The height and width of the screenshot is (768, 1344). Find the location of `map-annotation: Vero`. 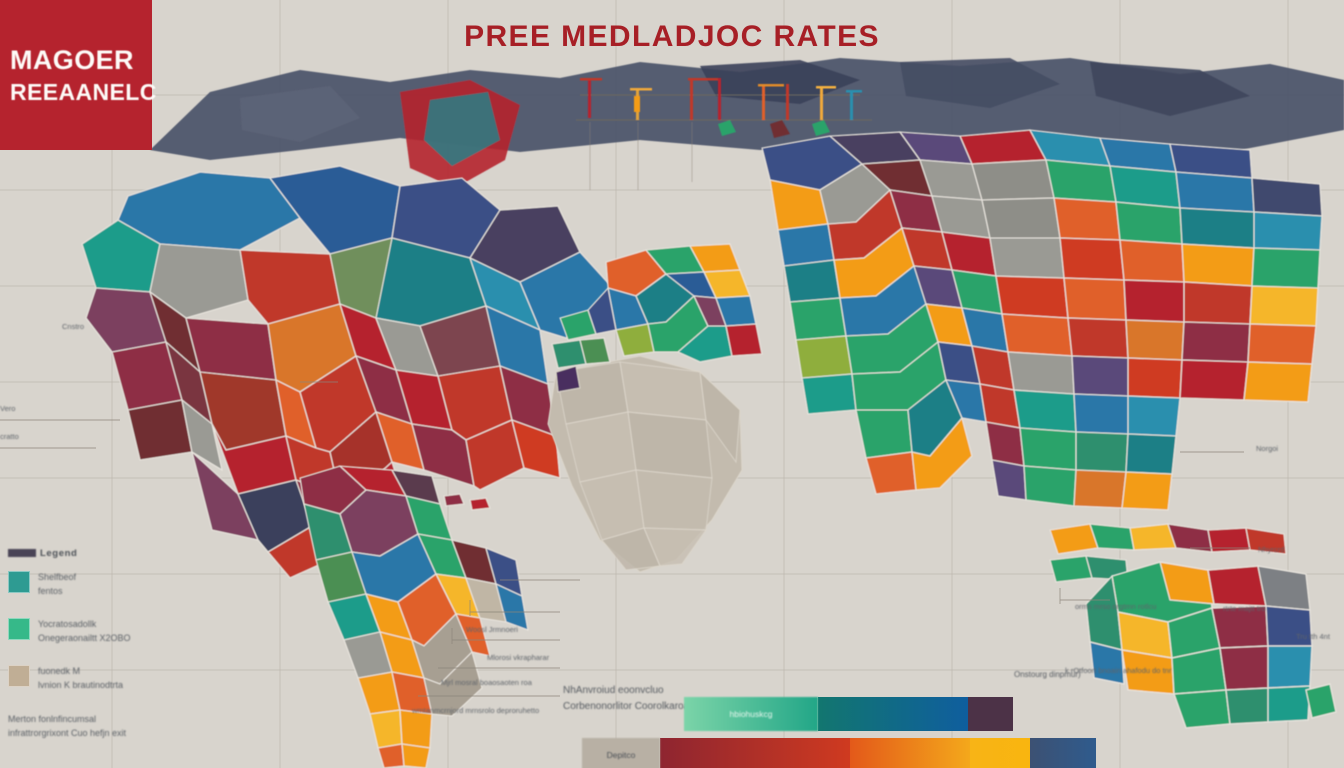

map-annotation: Vero is located at coordinates (8, 408).